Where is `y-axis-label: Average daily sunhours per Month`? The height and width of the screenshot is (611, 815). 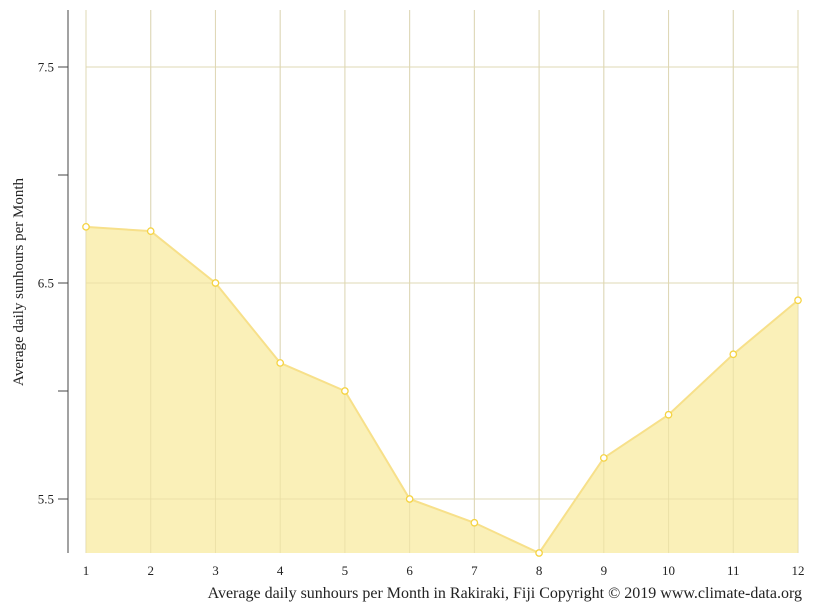
y-axis-label: Average daily sunhours per Month is located at coordinates (19, 282).